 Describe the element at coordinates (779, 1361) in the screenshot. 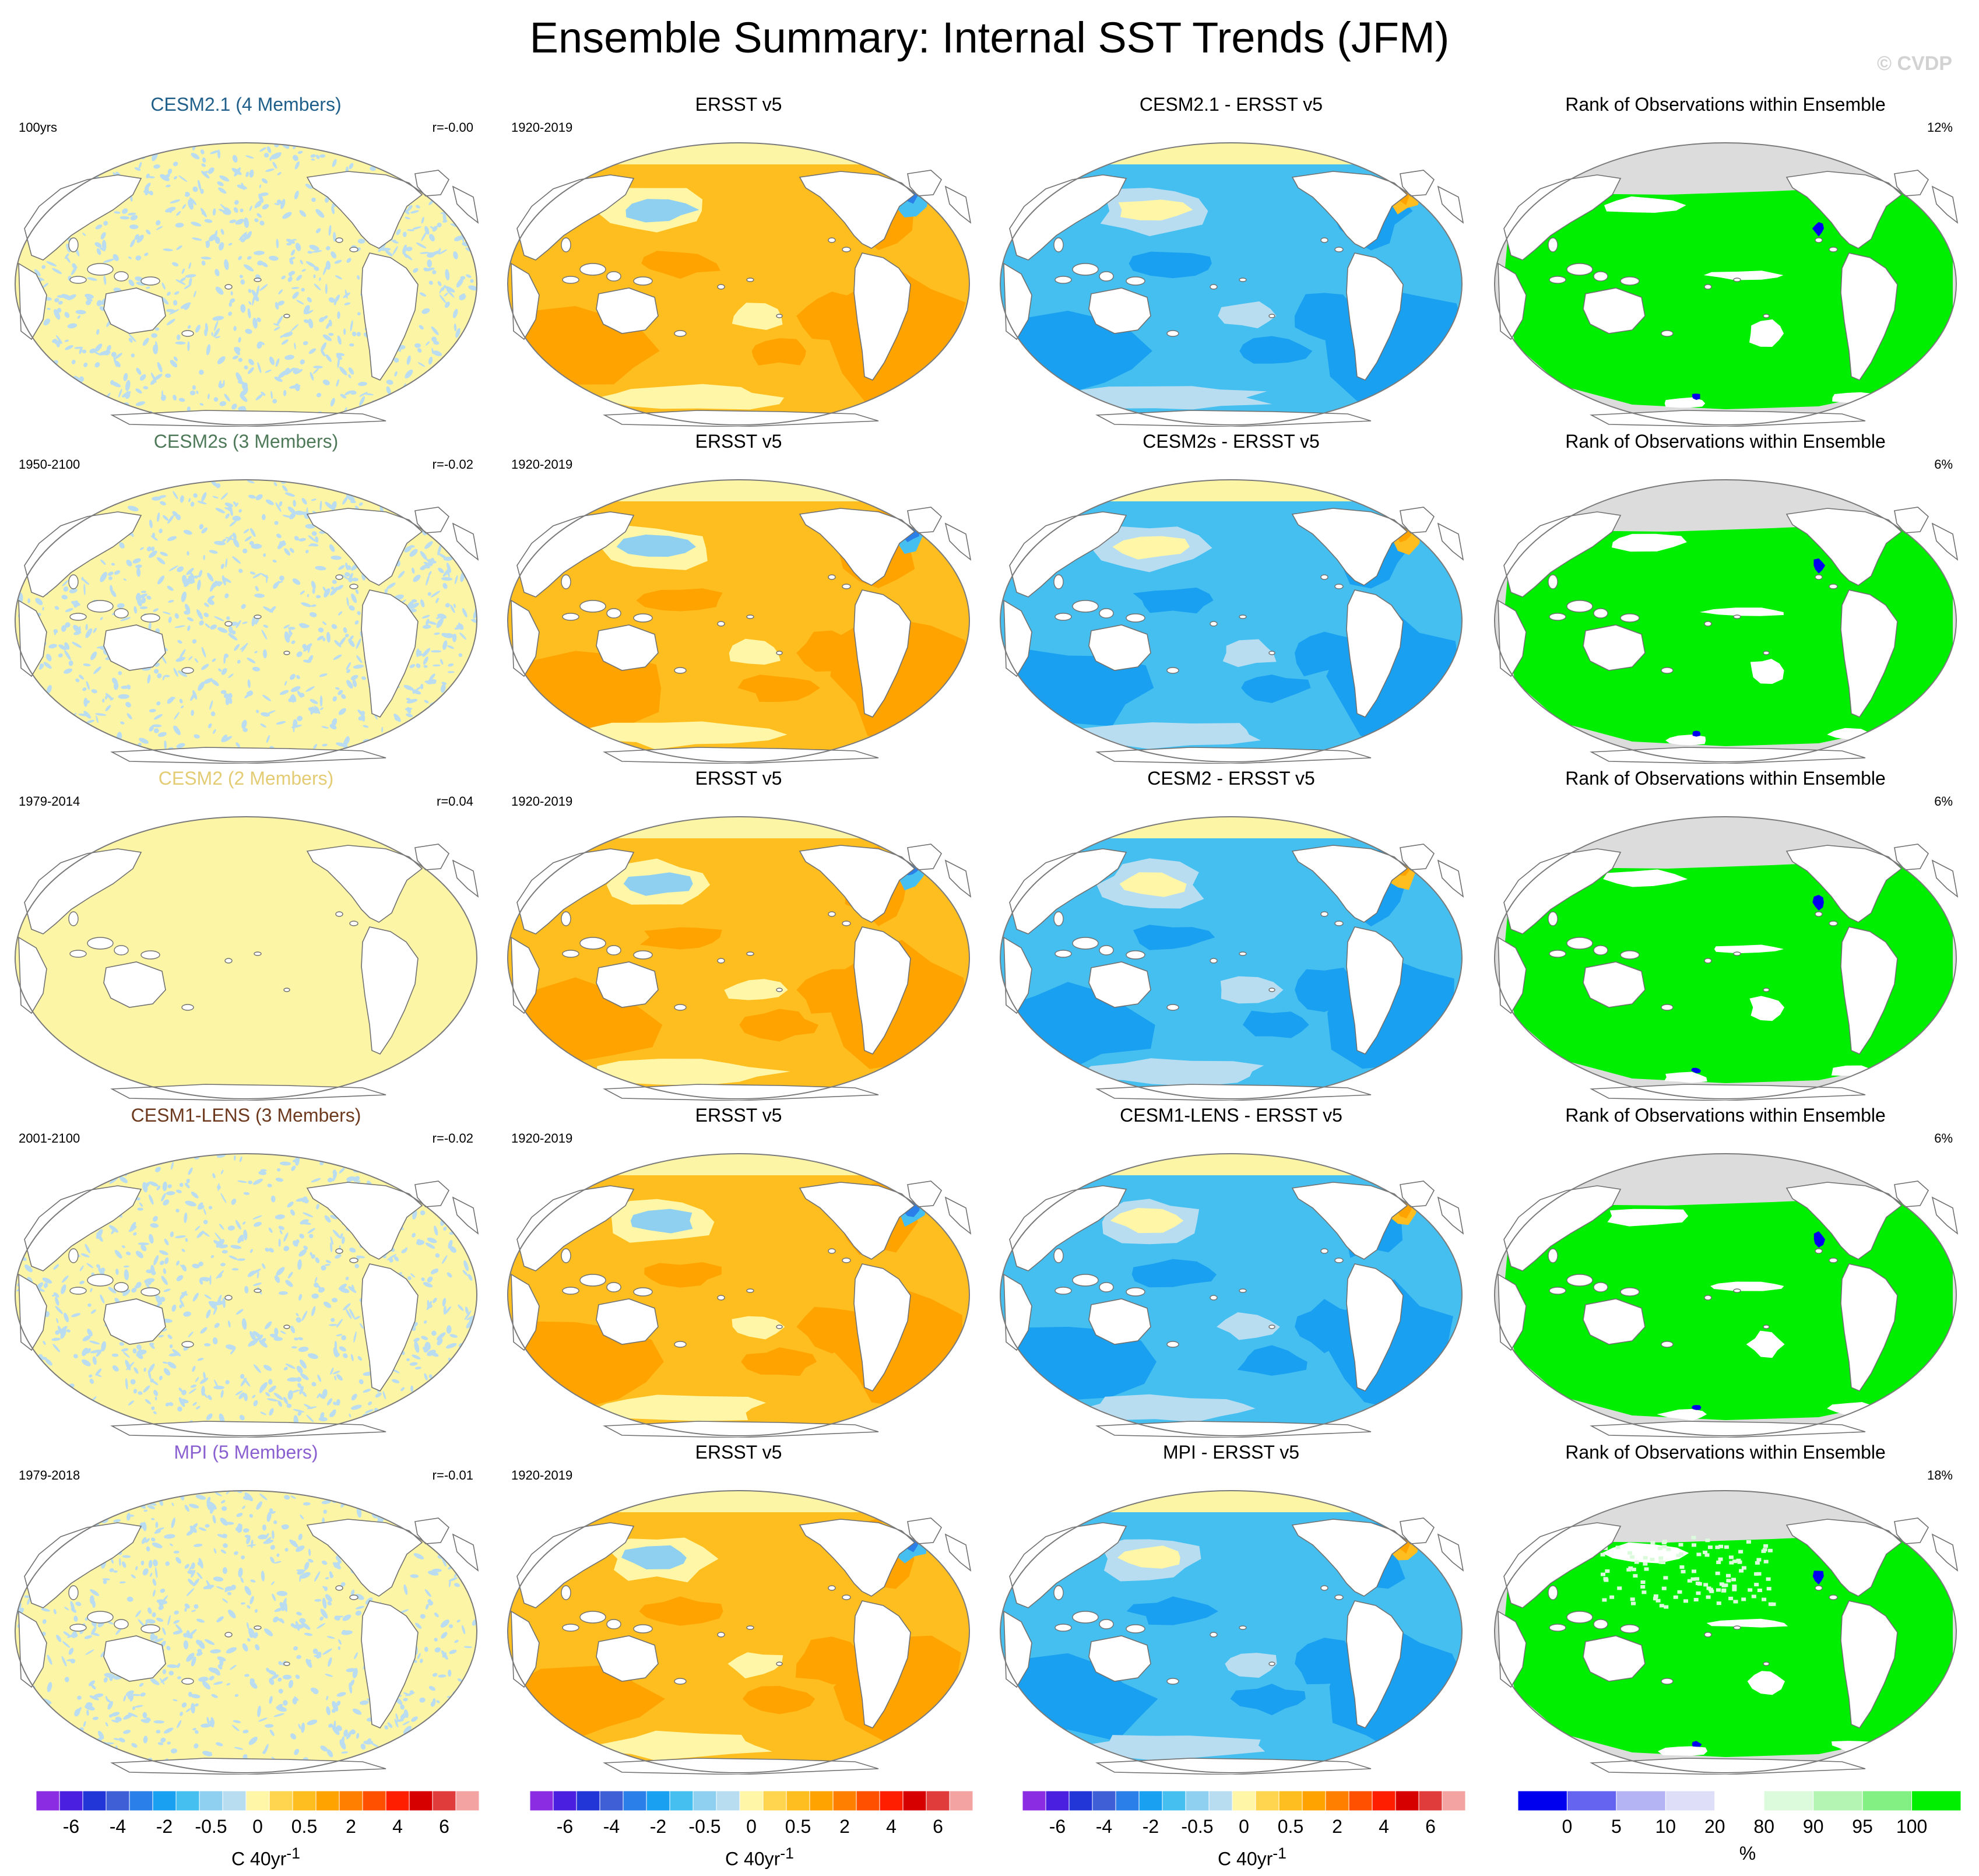

I see `sst-anomaly-patch` at that location.